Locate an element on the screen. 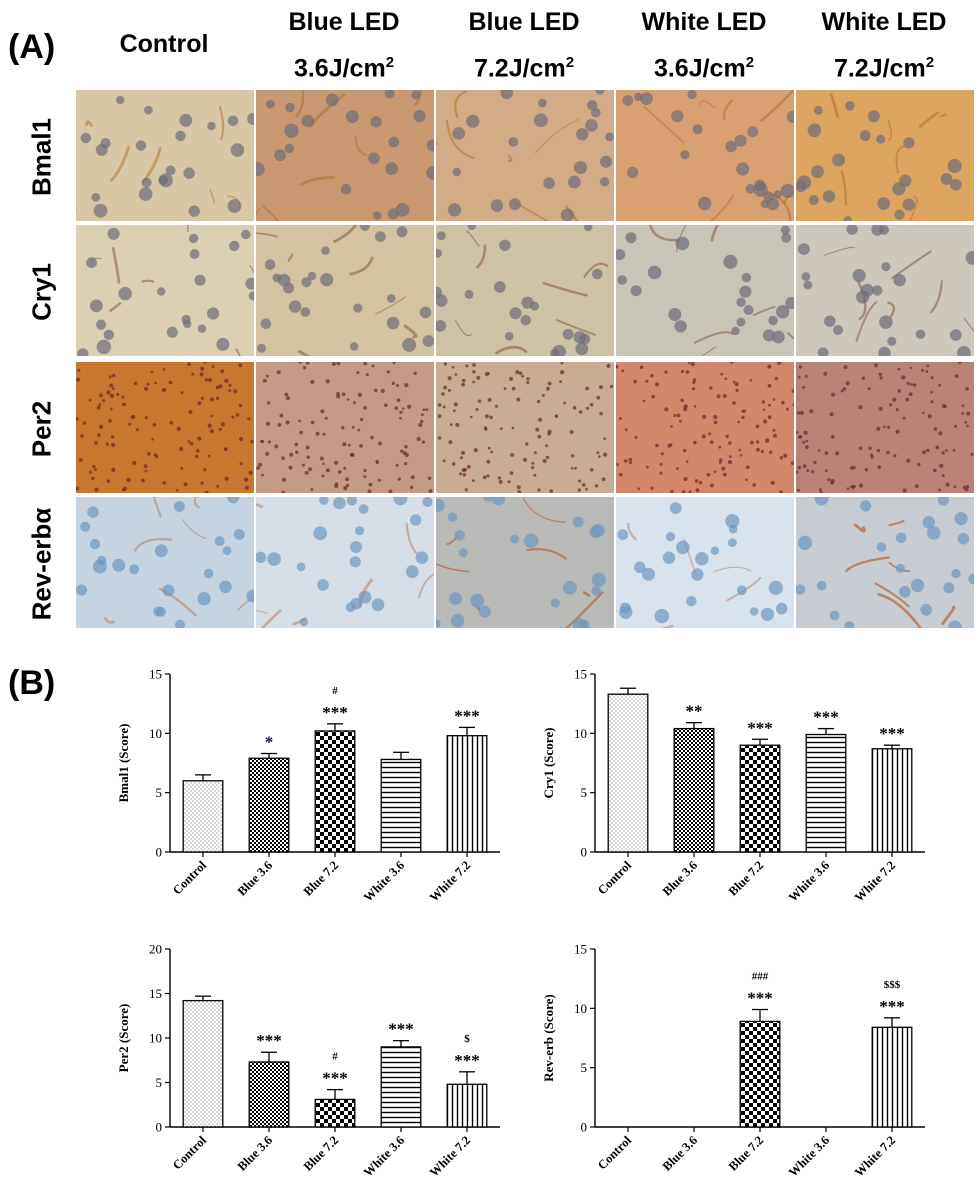 The image size is (979, 1196). row-label-0: Bmal1 is located at coordinates (42, 157).